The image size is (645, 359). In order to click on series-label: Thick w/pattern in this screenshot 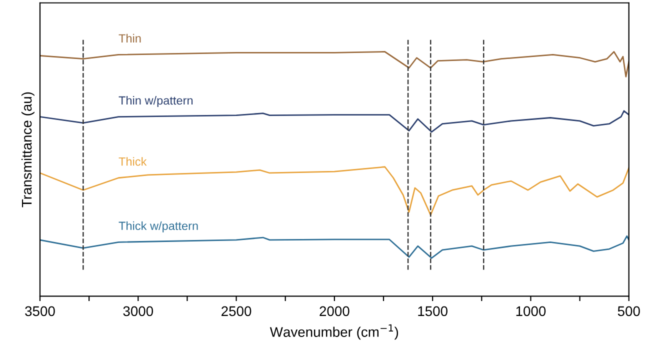, I will do `click(158, 226)`.